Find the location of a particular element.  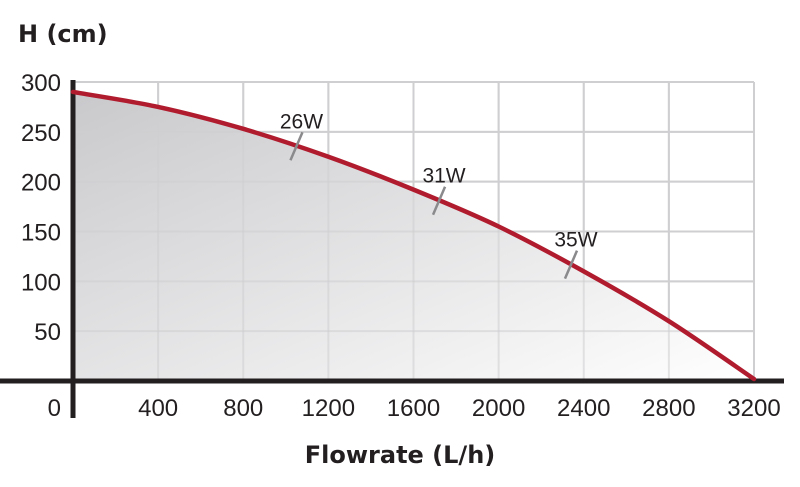

y-tick-label: 100 is located at coordinates (41, 282).